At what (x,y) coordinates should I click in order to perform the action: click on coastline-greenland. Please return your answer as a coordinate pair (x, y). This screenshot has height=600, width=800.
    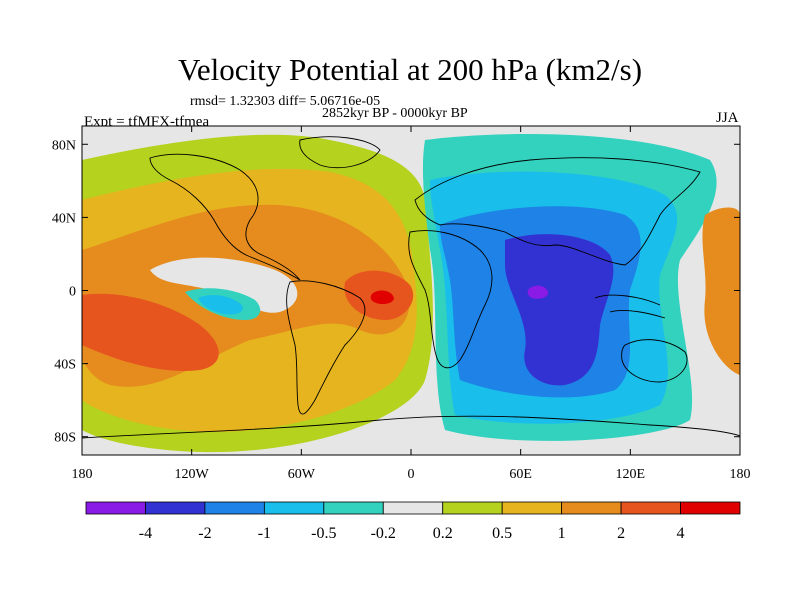
    Looking at the image, I should click on (340, 152).